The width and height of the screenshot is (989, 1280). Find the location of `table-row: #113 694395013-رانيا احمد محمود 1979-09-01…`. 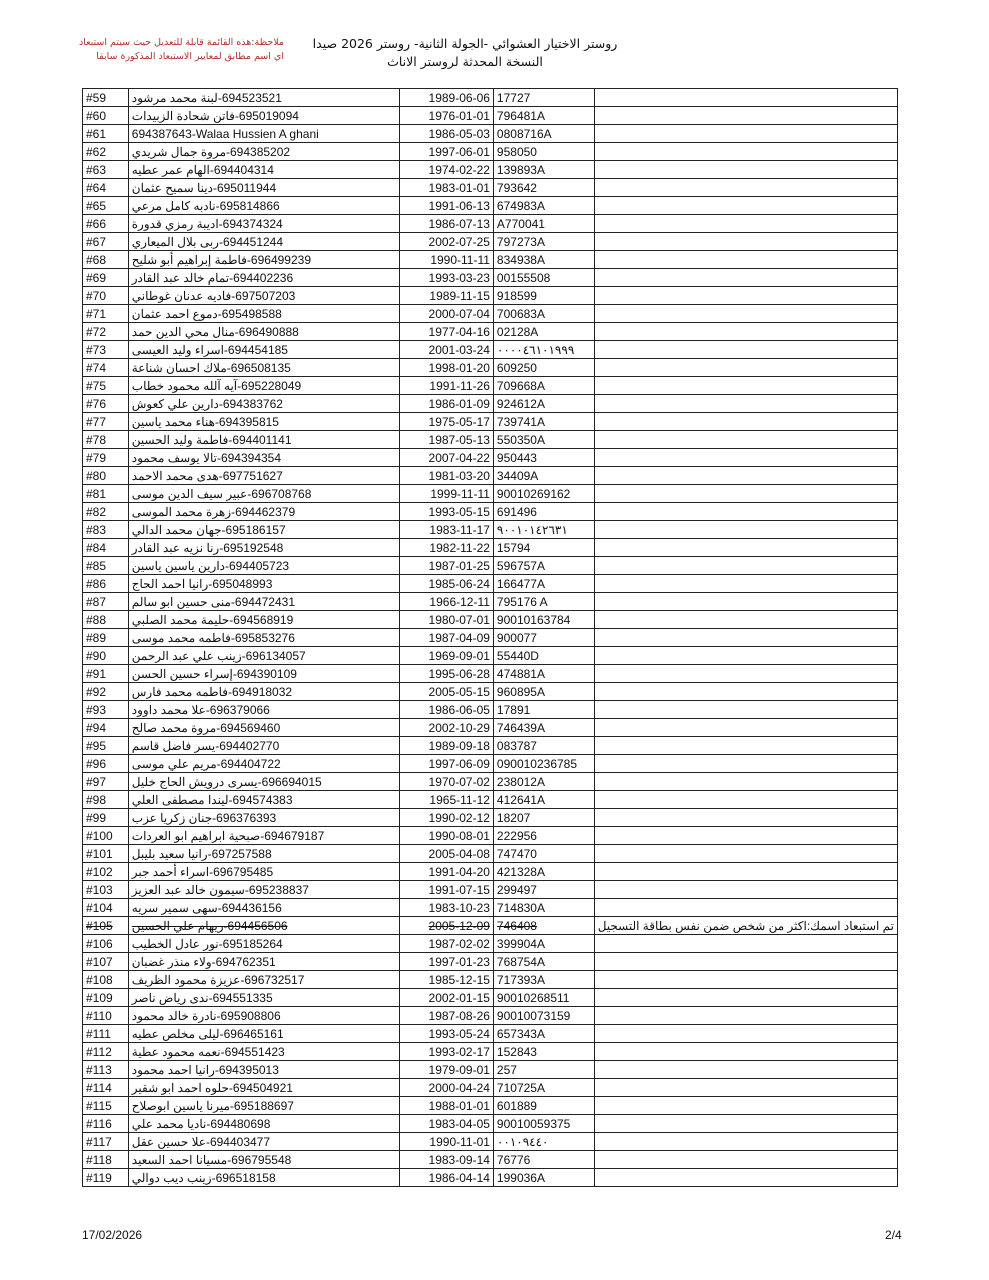

table-row: #113 694395013-رانيا احمد محمود 1979-09-01… is located at coordinates (490, 1069).